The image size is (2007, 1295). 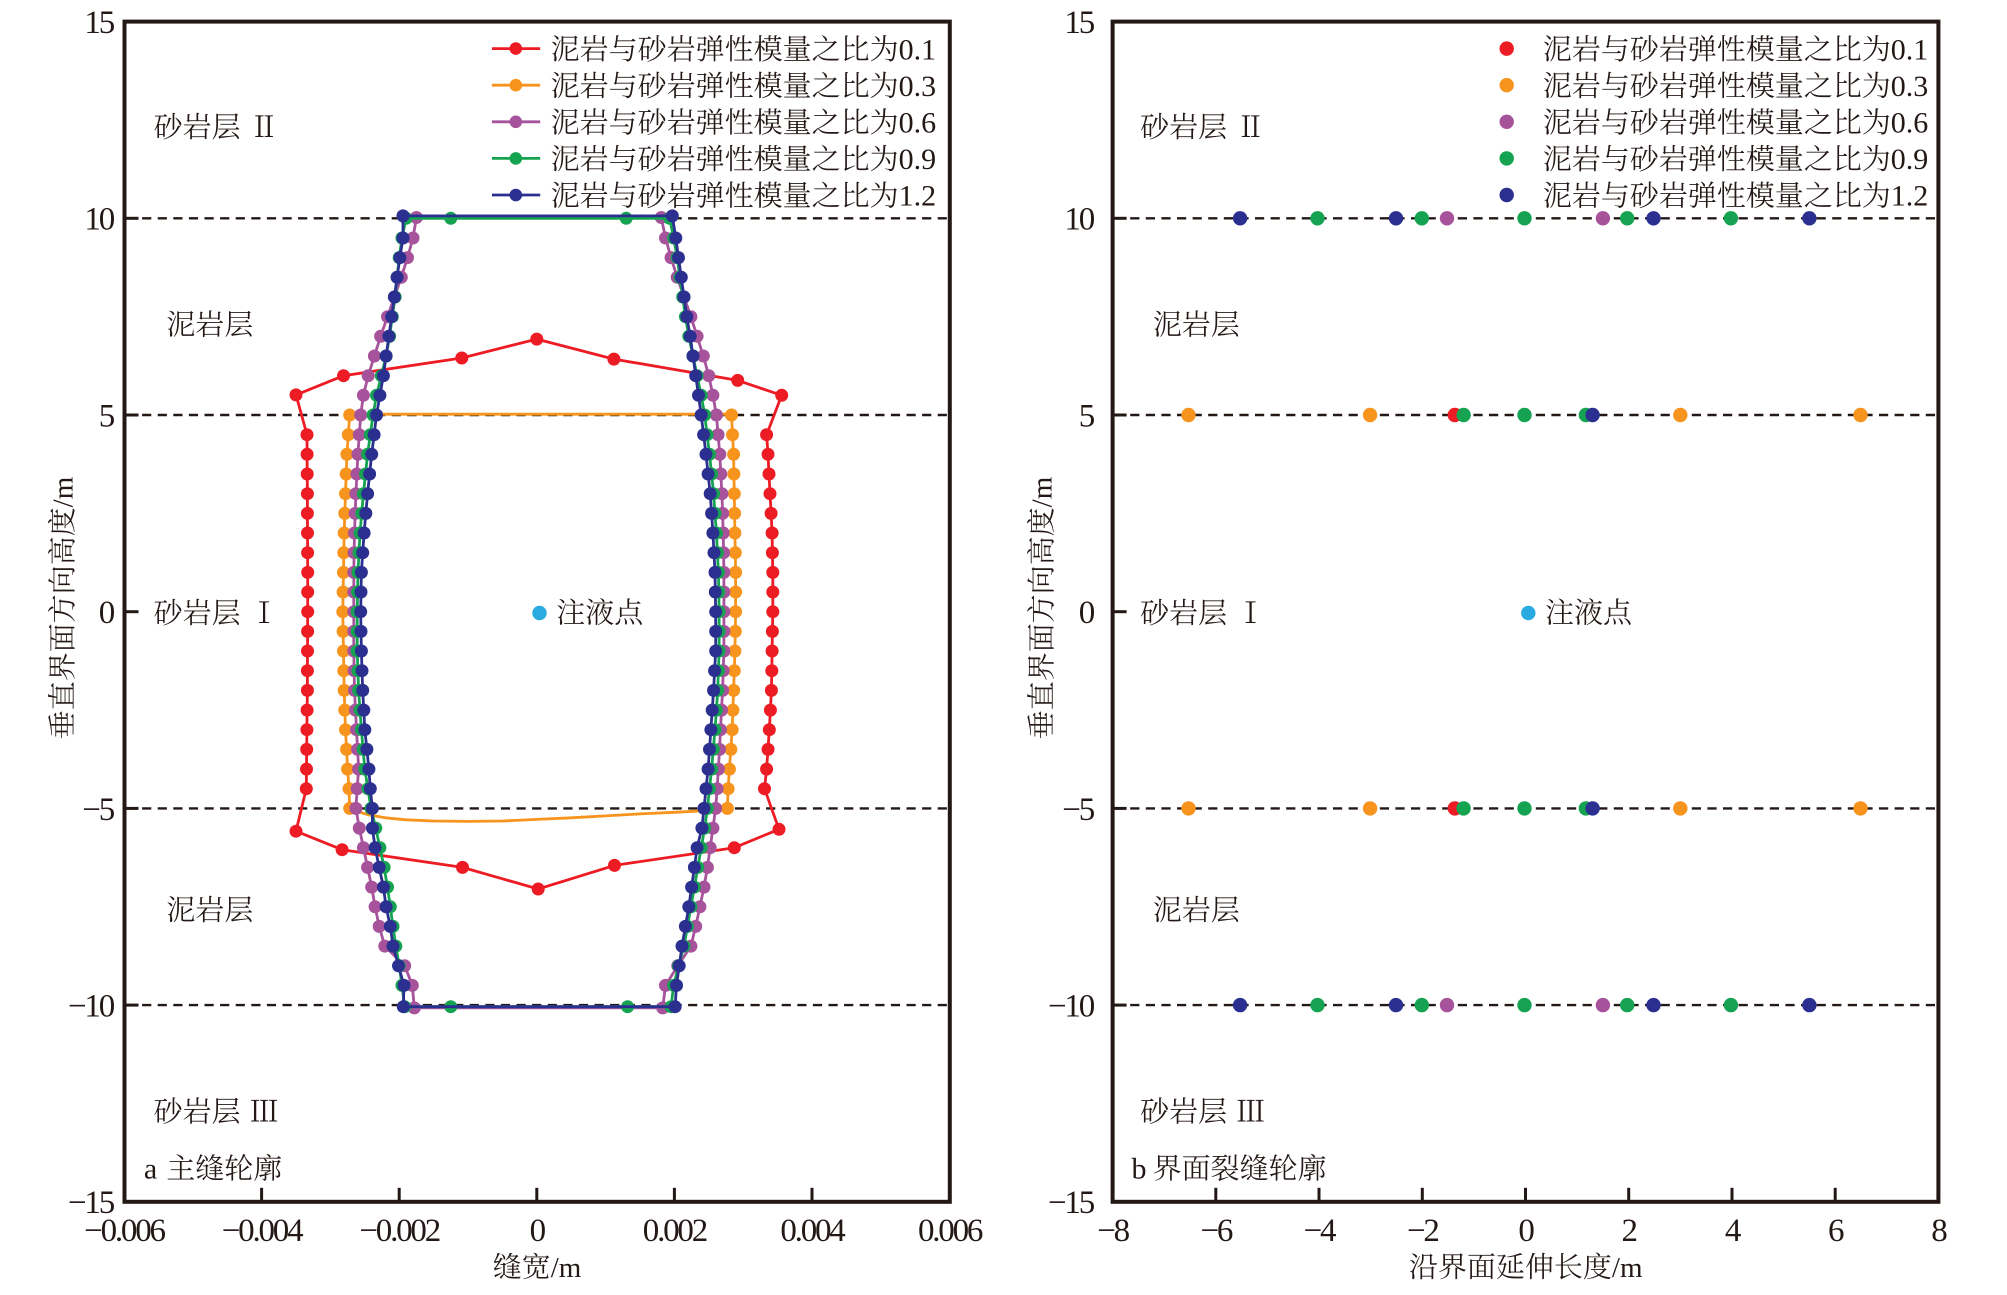 What do you see at coordinates (1422, 1231) in the screenshot?
I see `svg-text: −2` at bounding box center [1422, 1231].